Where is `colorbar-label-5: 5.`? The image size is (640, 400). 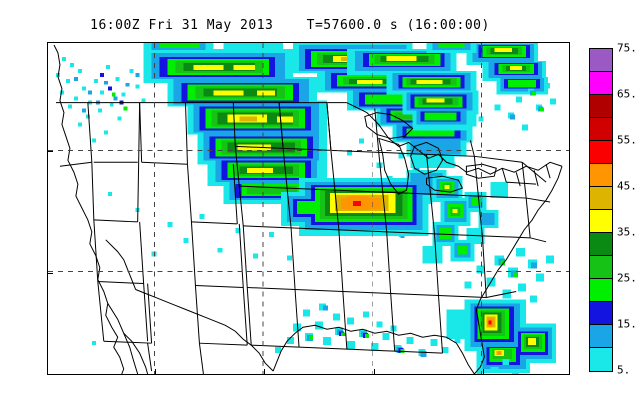
colorbar-label-5: 5. is located at coordinates (624, 370).